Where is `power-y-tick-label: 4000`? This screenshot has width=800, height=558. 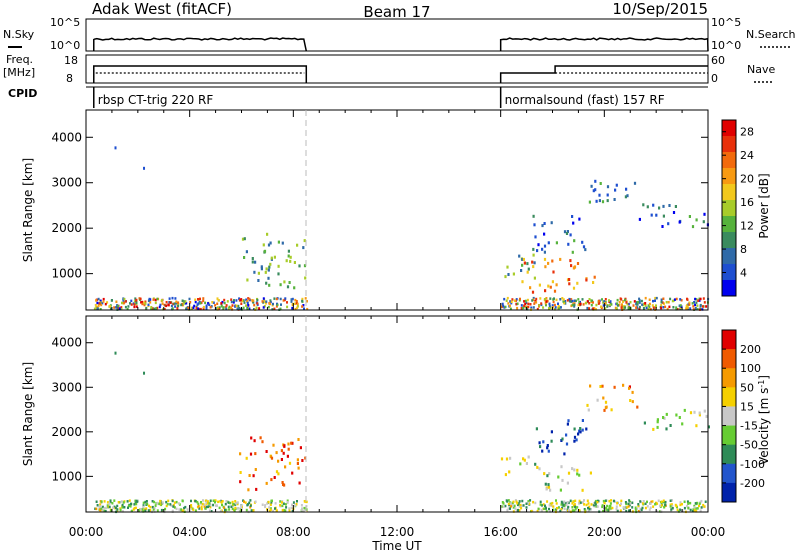 power-y-tick-label: 4000 is located at coordinates (66, 137).